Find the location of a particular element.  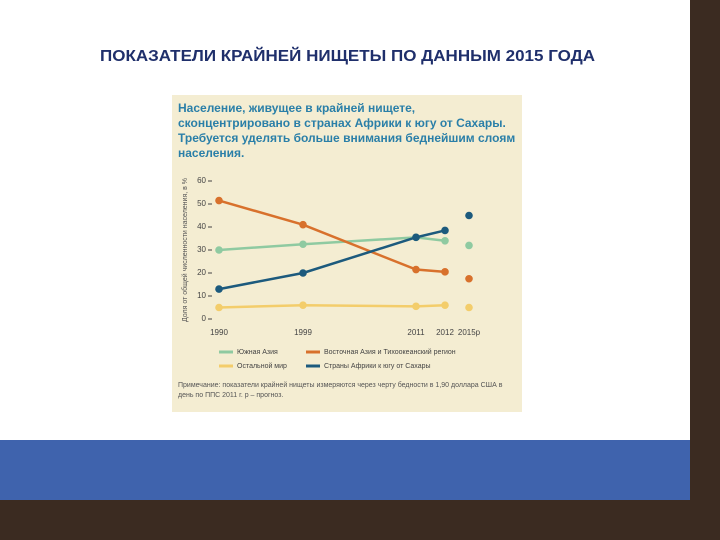

y-tick-label: 30 is located at coordinates (201, 249).